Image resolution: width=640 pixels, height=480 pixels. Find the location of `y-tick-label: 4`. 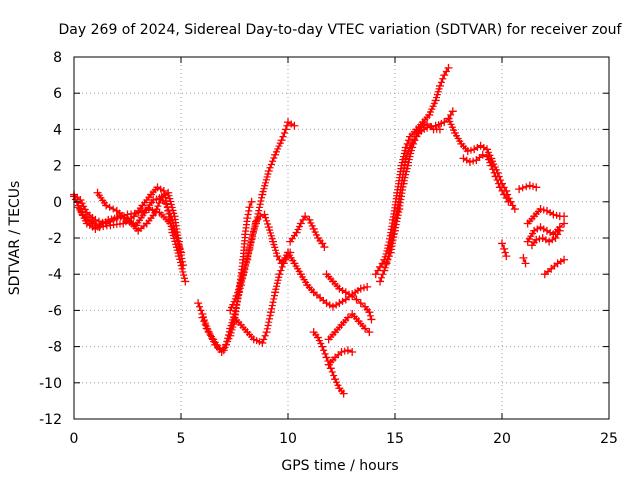

y-tick-label: 4 is located at coordinates (57, 130).